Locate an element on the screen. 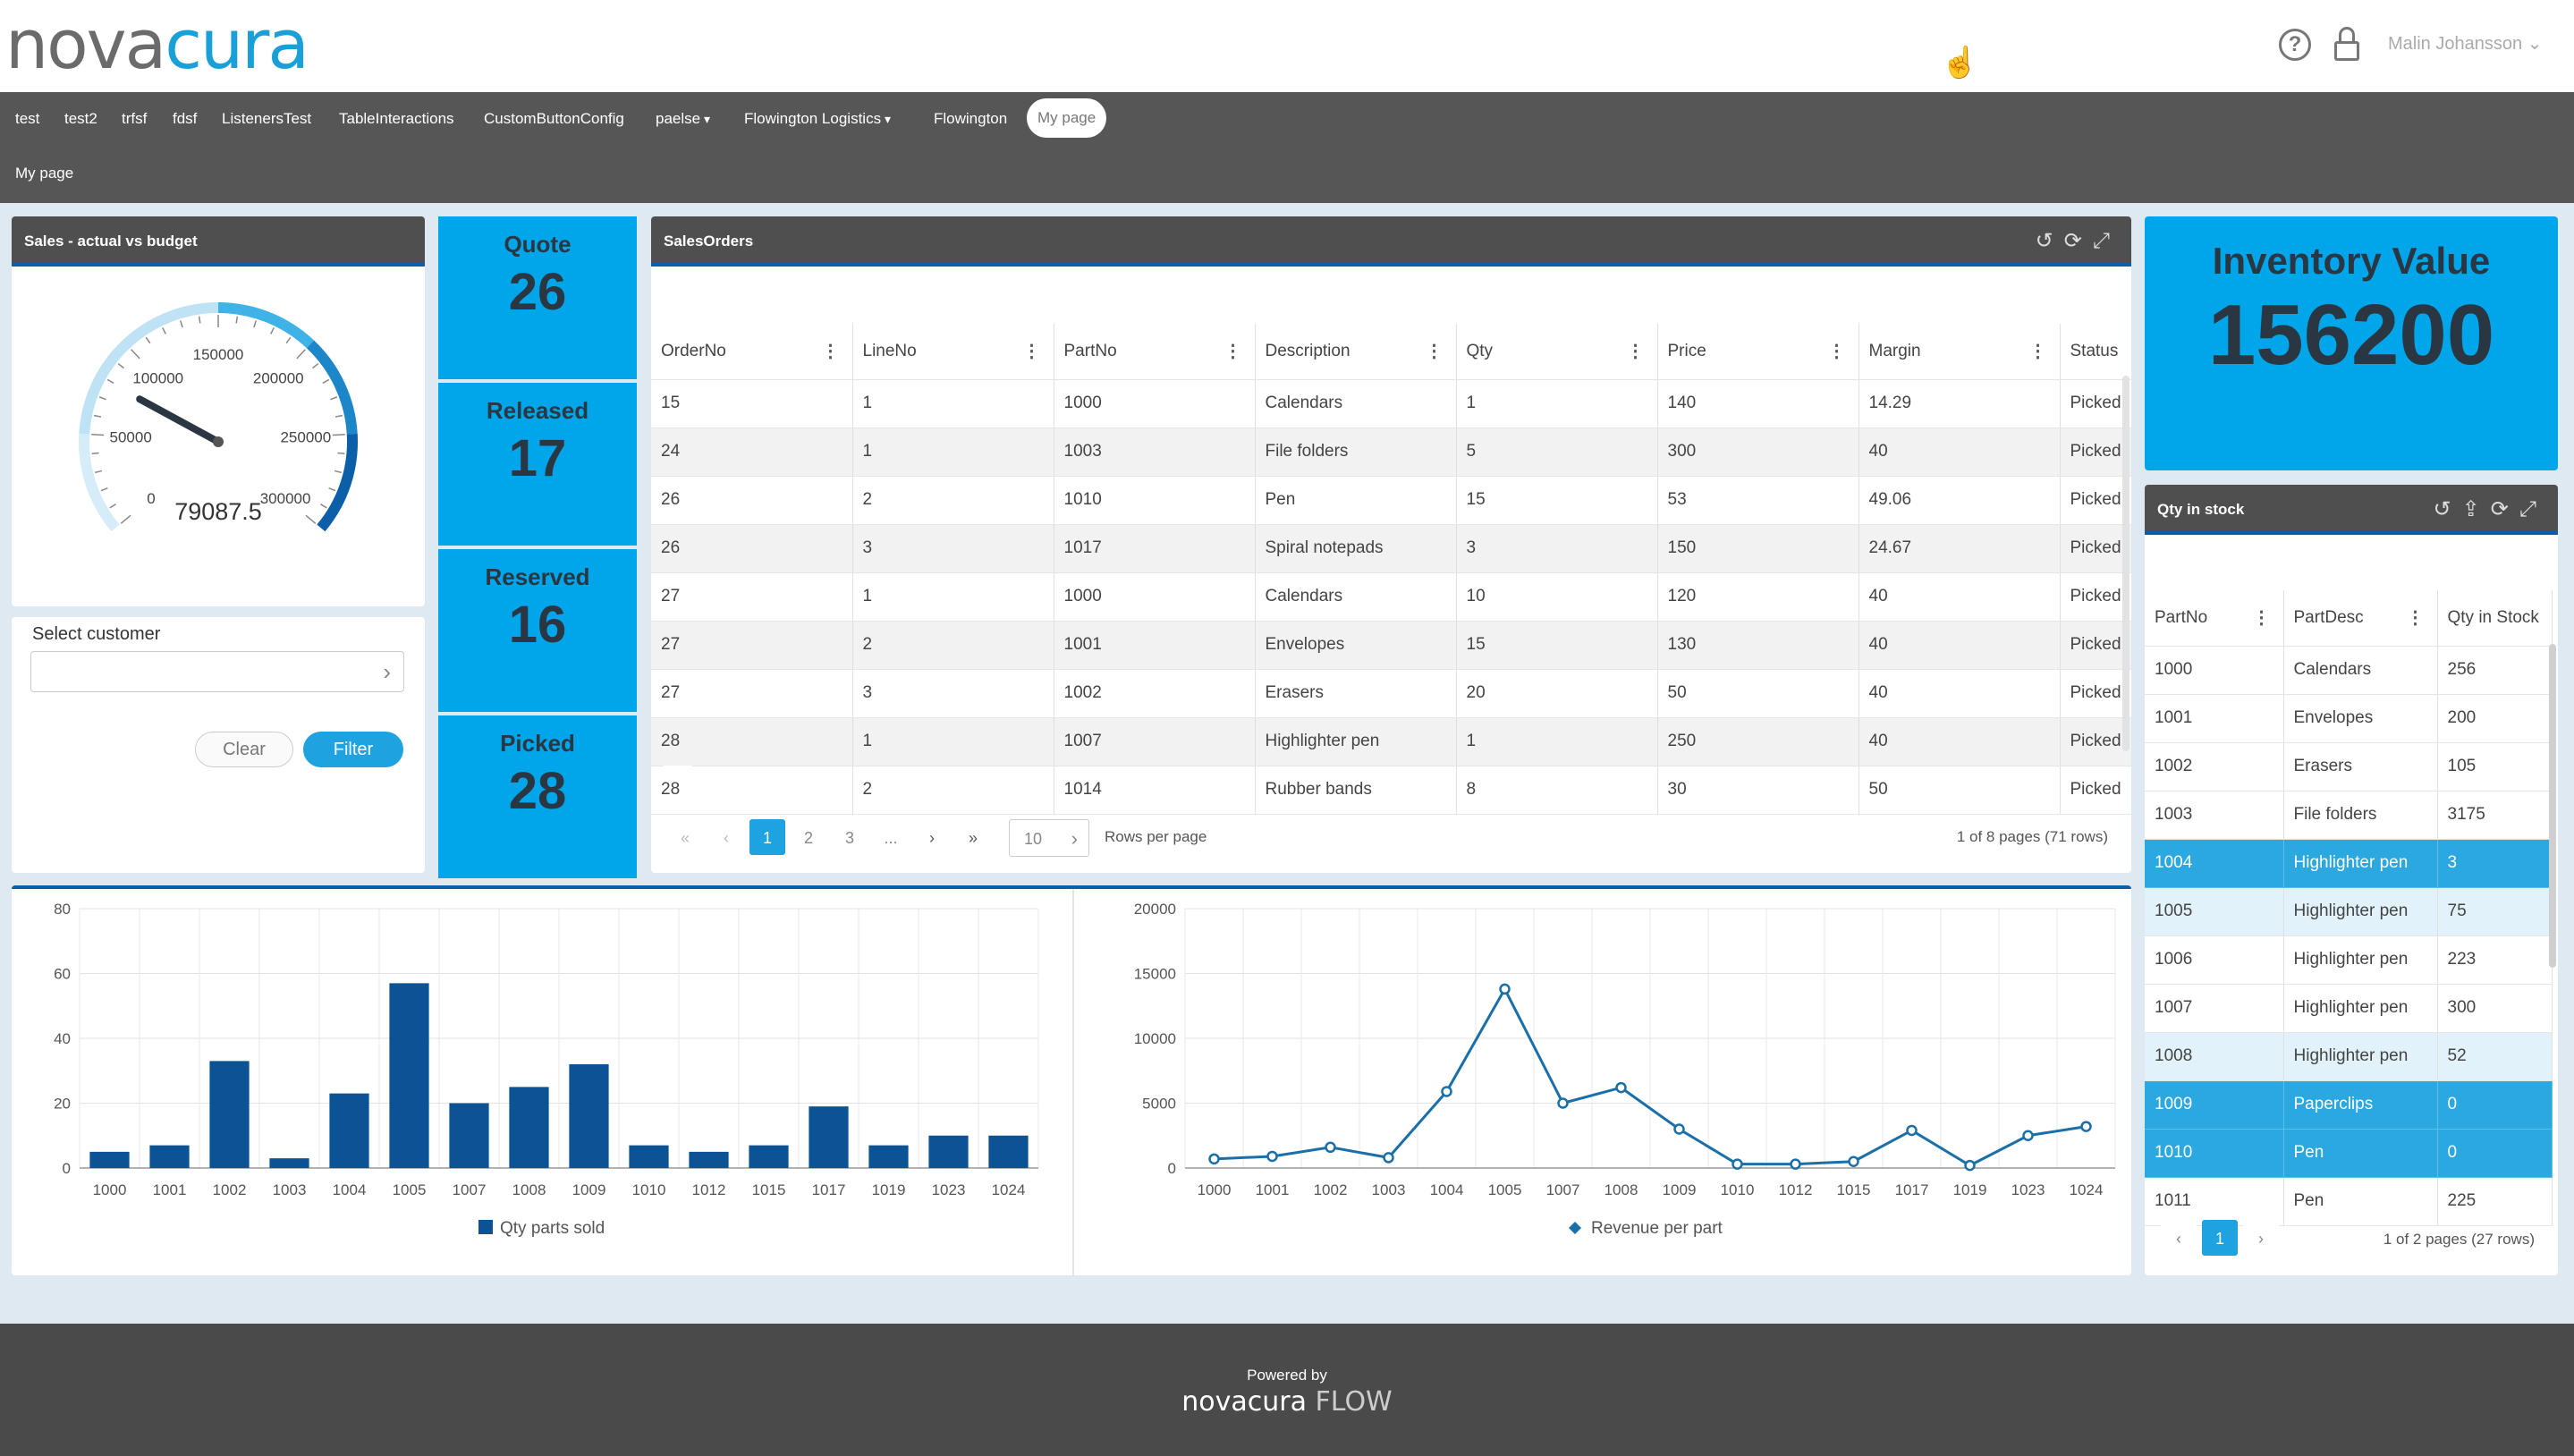 The height and width of the screenshot is (1456, 2574). nav-item-test2: test2 is located at coordinates (80, 118).